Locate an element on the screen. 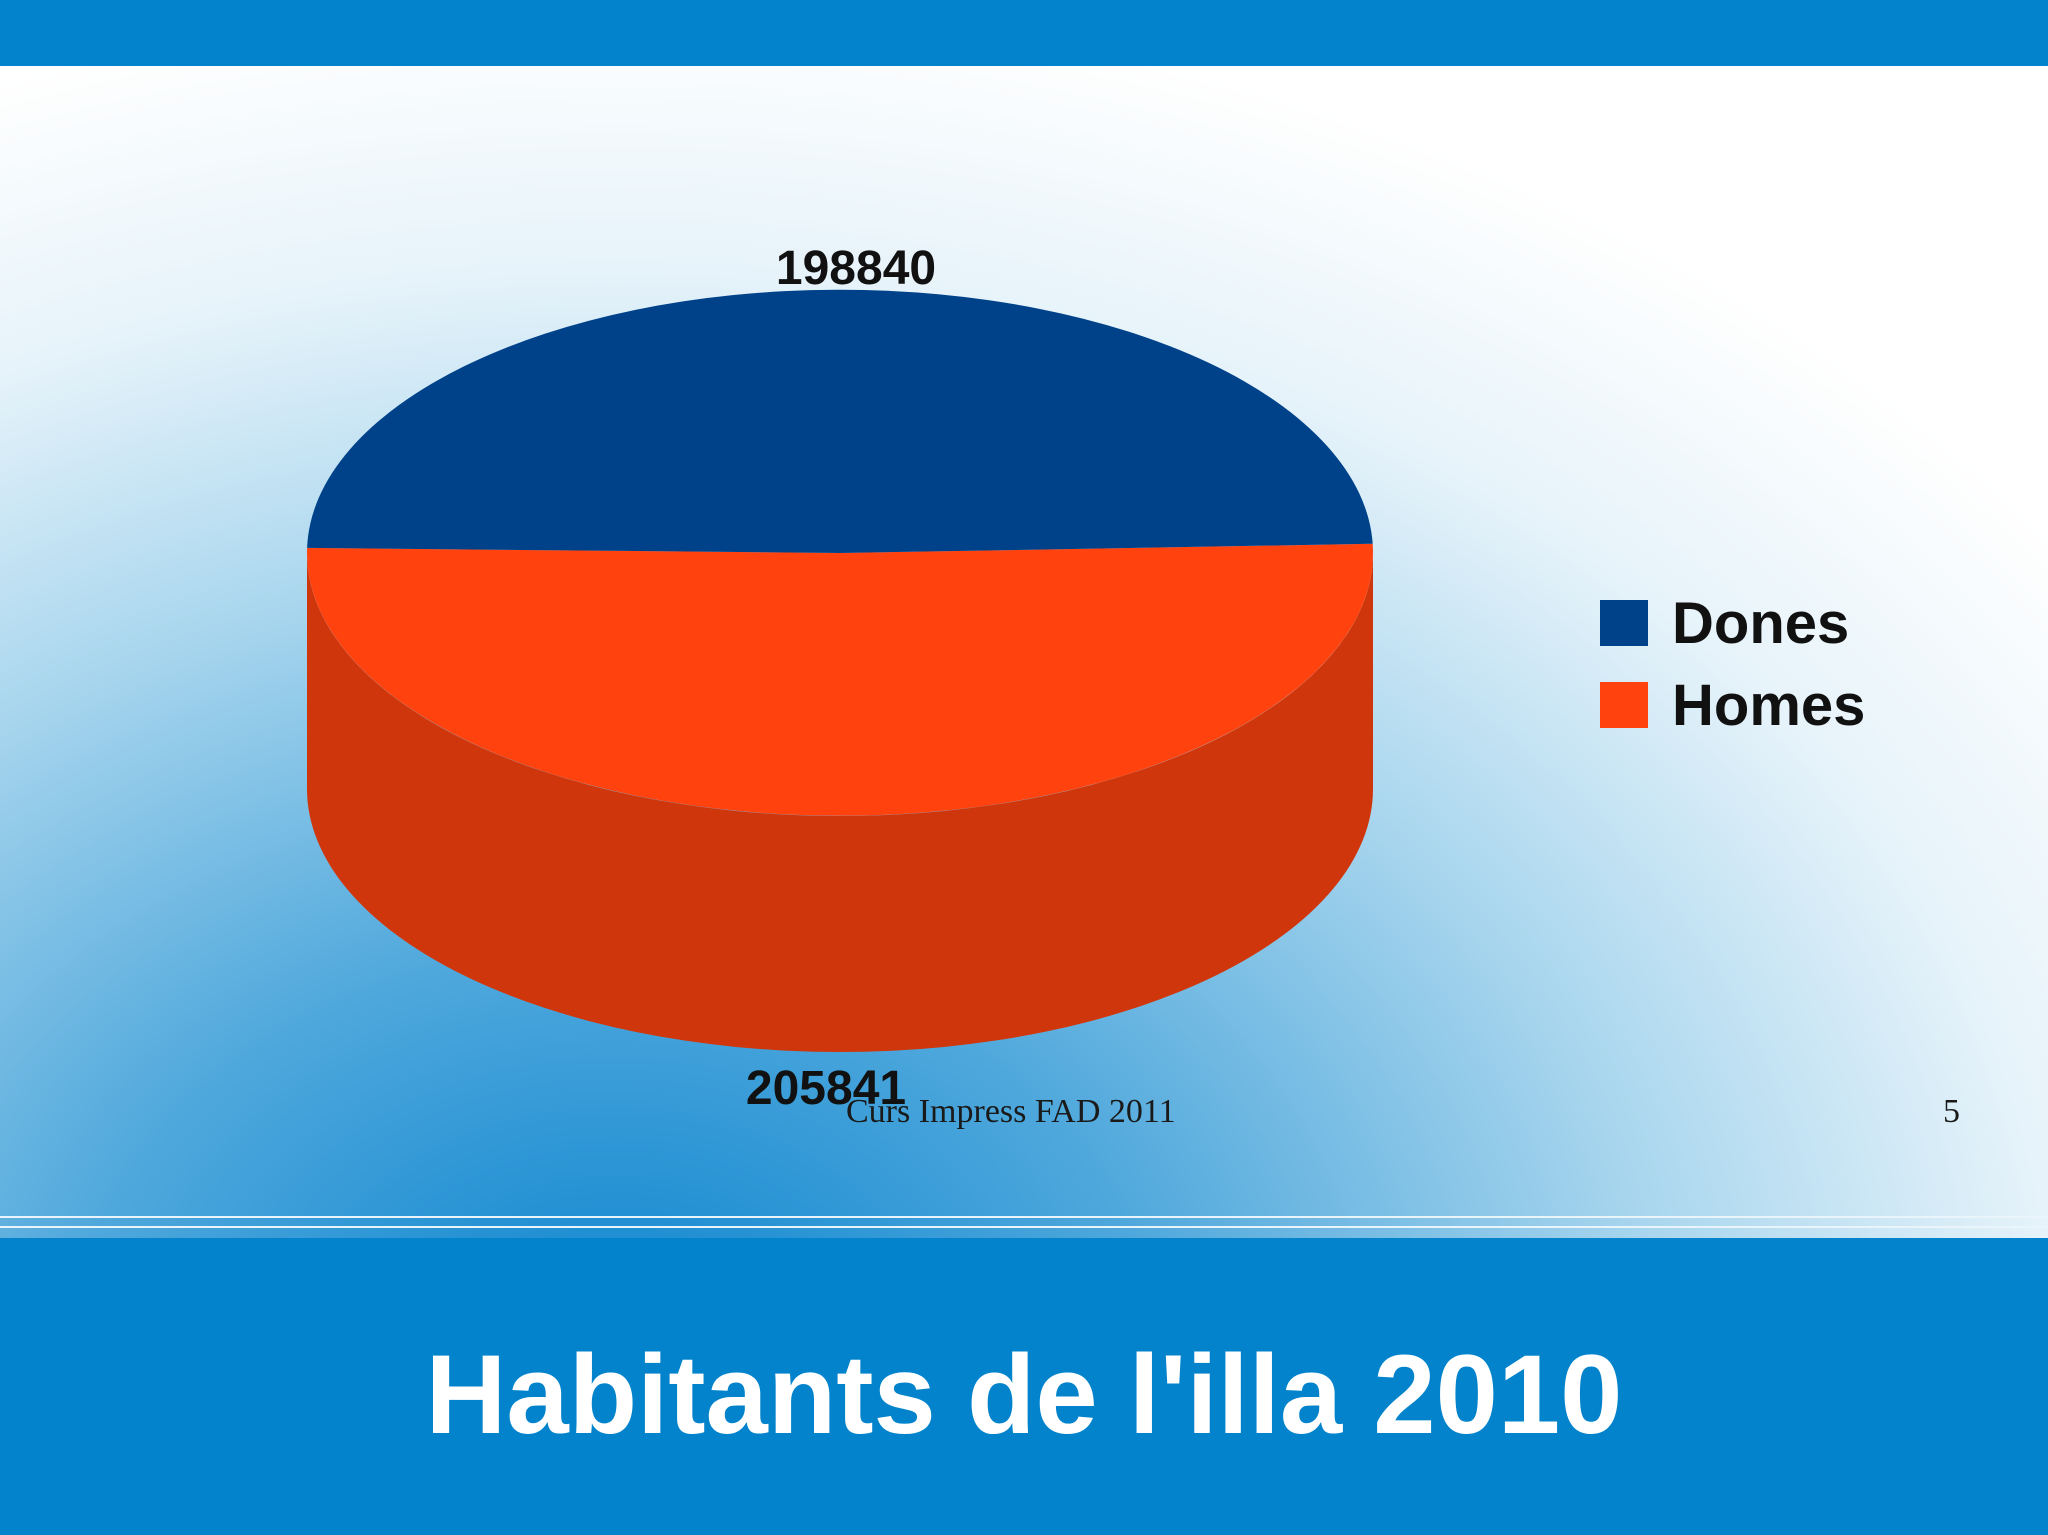 Image resolution: width=2048 pixels, height=1535 pixels. top-accent-bar is located at coordinates (1024, 33).